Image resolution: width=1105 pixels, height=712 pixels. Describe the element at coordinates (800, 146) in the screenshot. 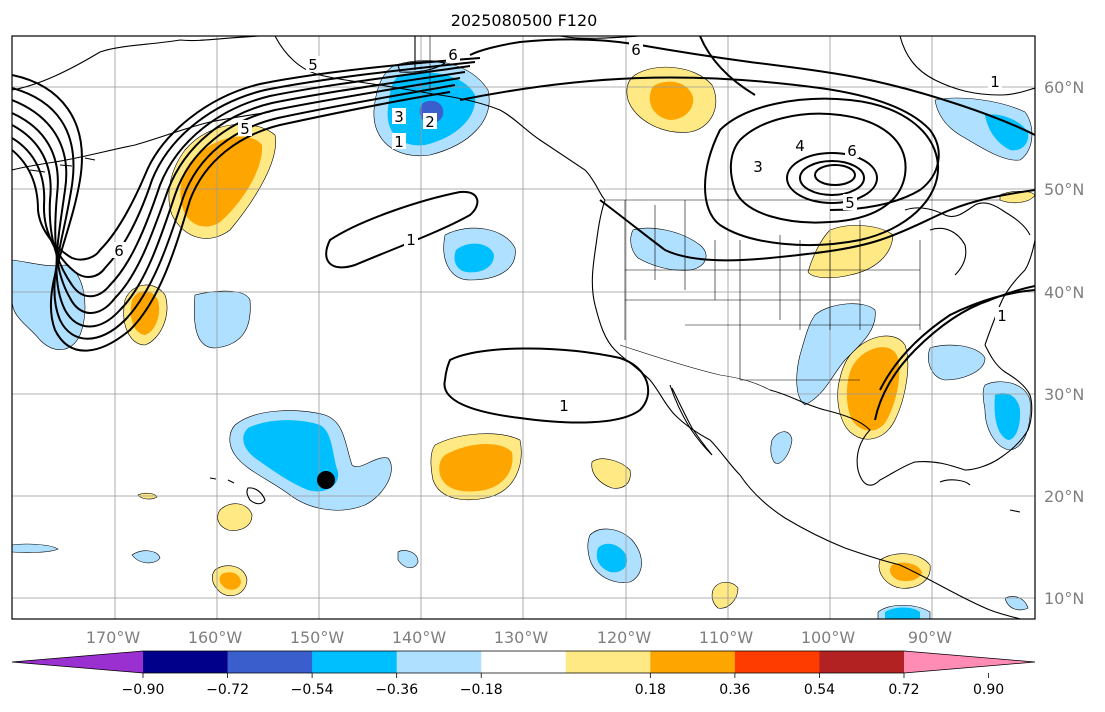

I see `contour-label: 4` at that location.